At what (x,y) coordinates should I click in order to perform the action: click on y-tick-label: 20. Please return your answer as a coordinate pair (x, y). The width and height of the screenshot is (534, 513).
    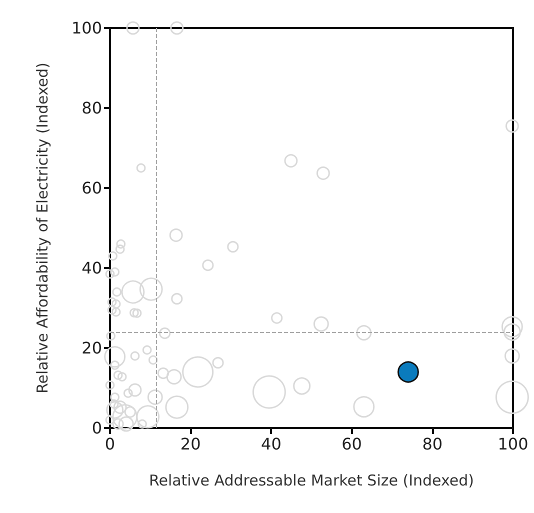
    Looking at the image, I should click on (92, 348).